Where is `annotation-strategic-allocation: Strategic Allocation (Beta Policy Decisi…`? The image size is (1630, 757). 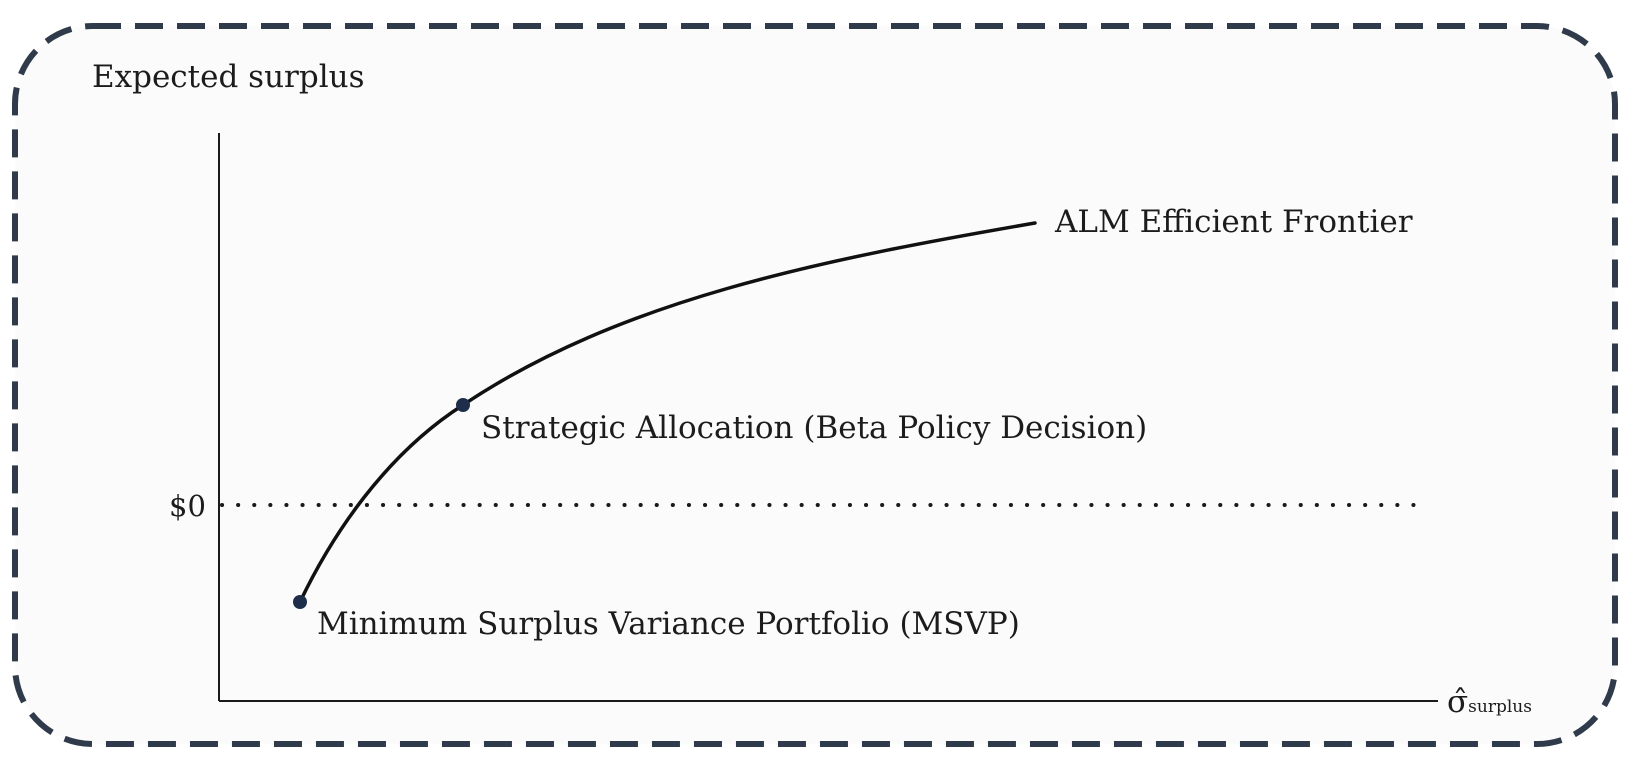 annotation-strategic-allocation: Strategic Allocation (Beta Policy Decisi… is located at coordinates (814, 428).